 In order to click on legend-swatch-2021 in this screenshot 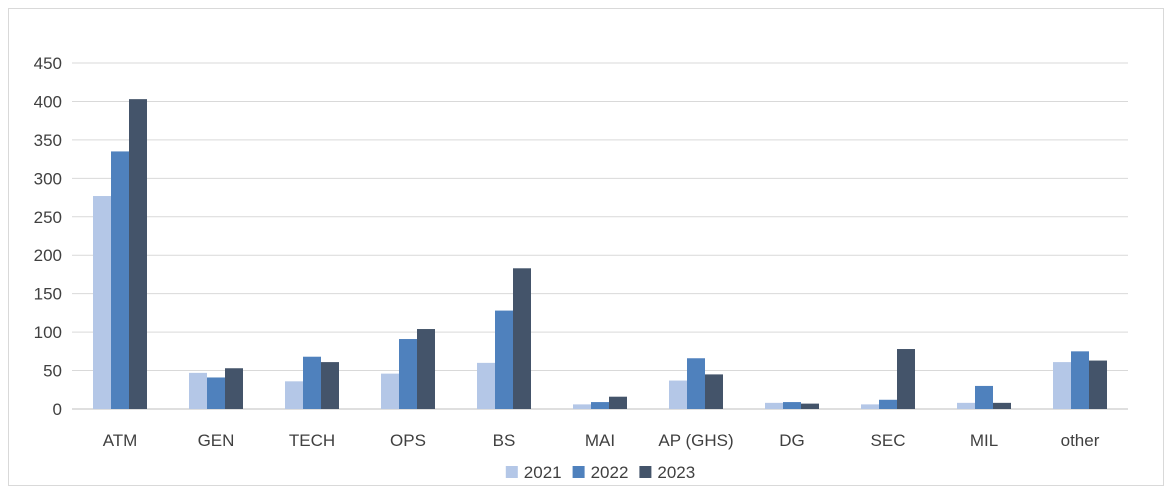, I will do `click(511, 472)`.